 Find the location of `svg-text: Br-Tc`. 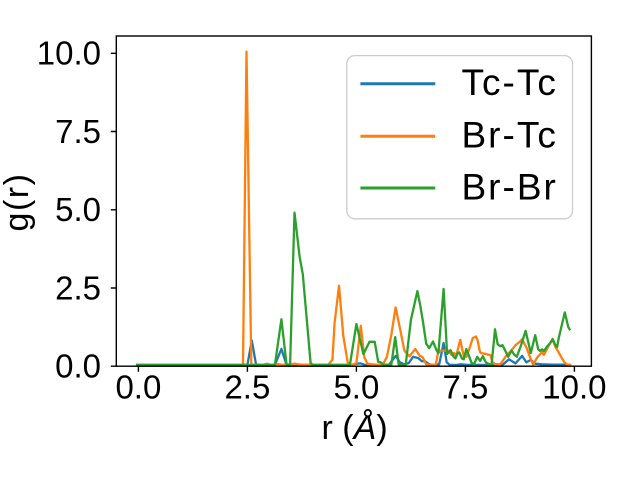

svg-text: Br-Tc is located at coordinates (510, 135).